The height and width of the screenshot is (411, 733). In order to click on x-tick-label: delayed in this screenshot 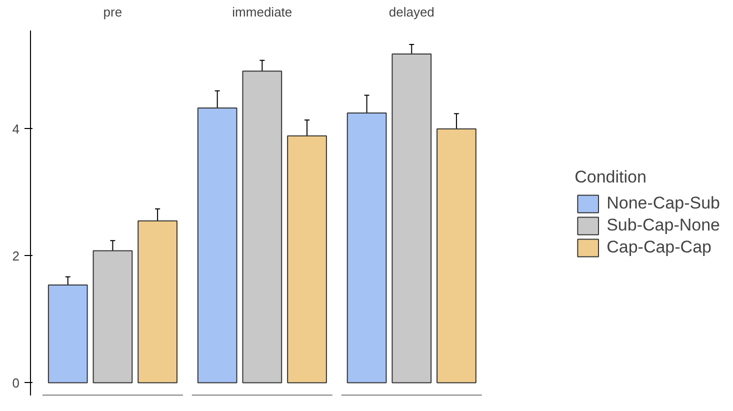, I will do `click(411, 12)`.